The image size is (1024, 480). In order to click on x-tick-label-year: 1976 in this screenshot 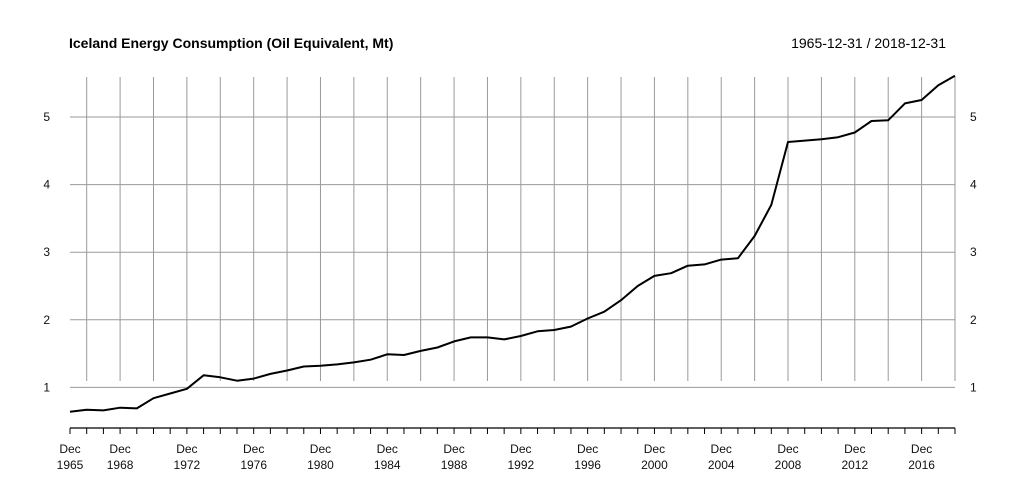, I will do `click(253, 465)`.